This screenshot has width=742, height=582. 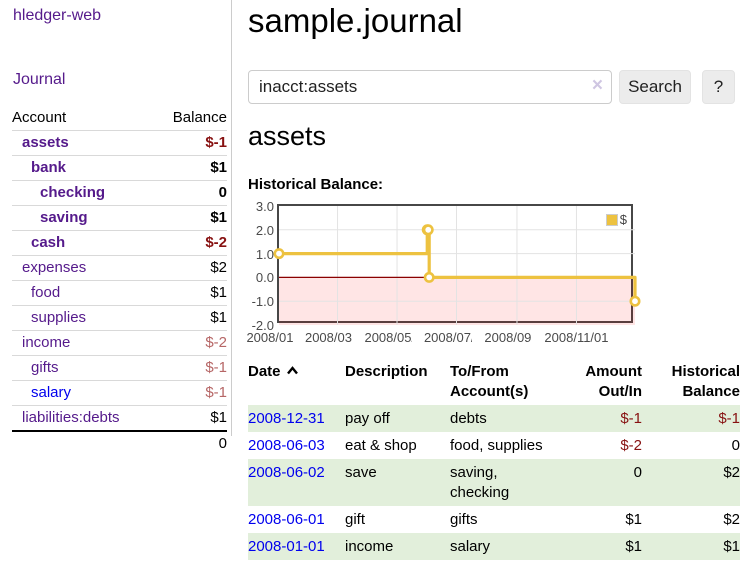 I want to click on register-header-amount: Amount Out/In, so click(x=613, y=381).